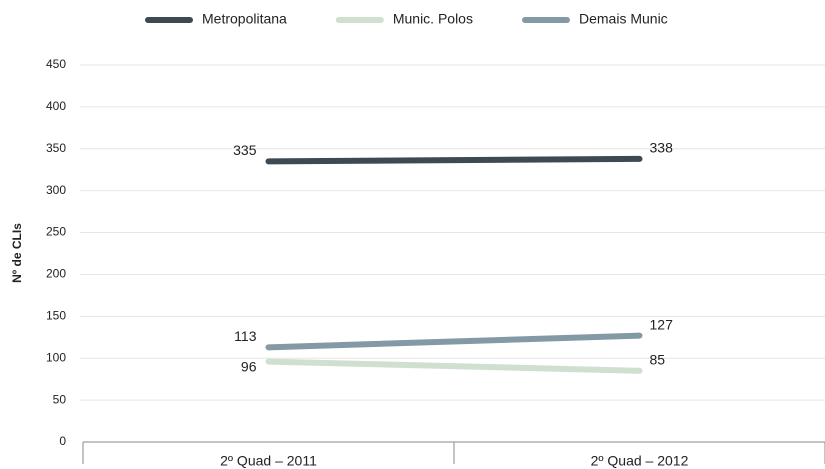 This screenshot has height=469, width=825. What do you see at coordinates (433, 19) in the screenshot?
I see `legend-label: Munic. Polos` at bounding box center [433, 19].